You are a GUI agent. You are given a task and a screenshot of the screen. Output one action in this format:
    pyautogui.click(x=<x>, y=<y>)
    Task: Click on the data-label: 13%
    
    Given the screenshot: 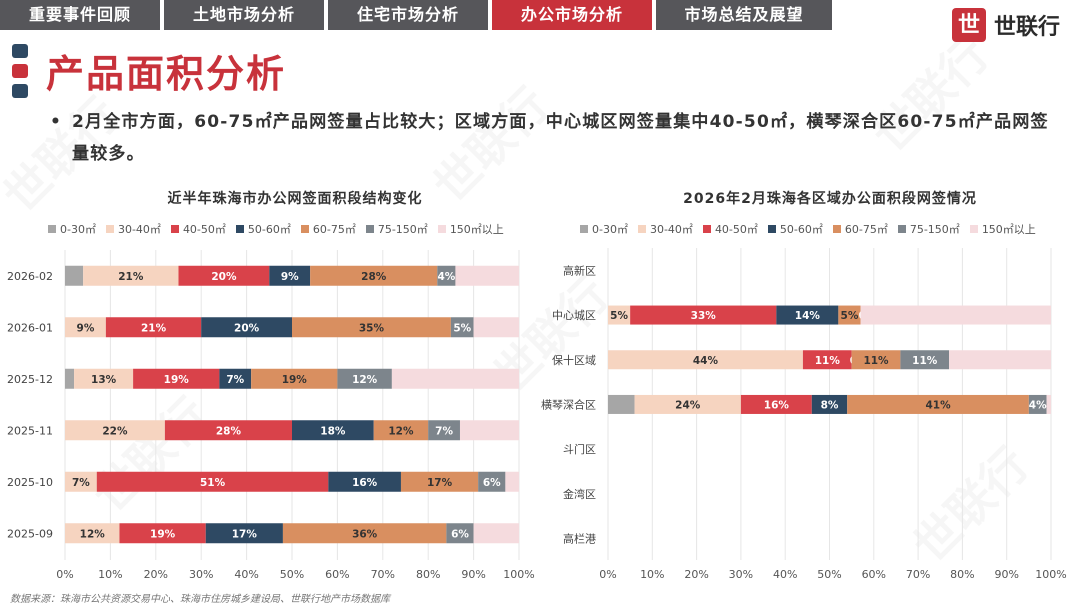 What is the action you would take?
    pyautogui.click(x=104, y=380)
    